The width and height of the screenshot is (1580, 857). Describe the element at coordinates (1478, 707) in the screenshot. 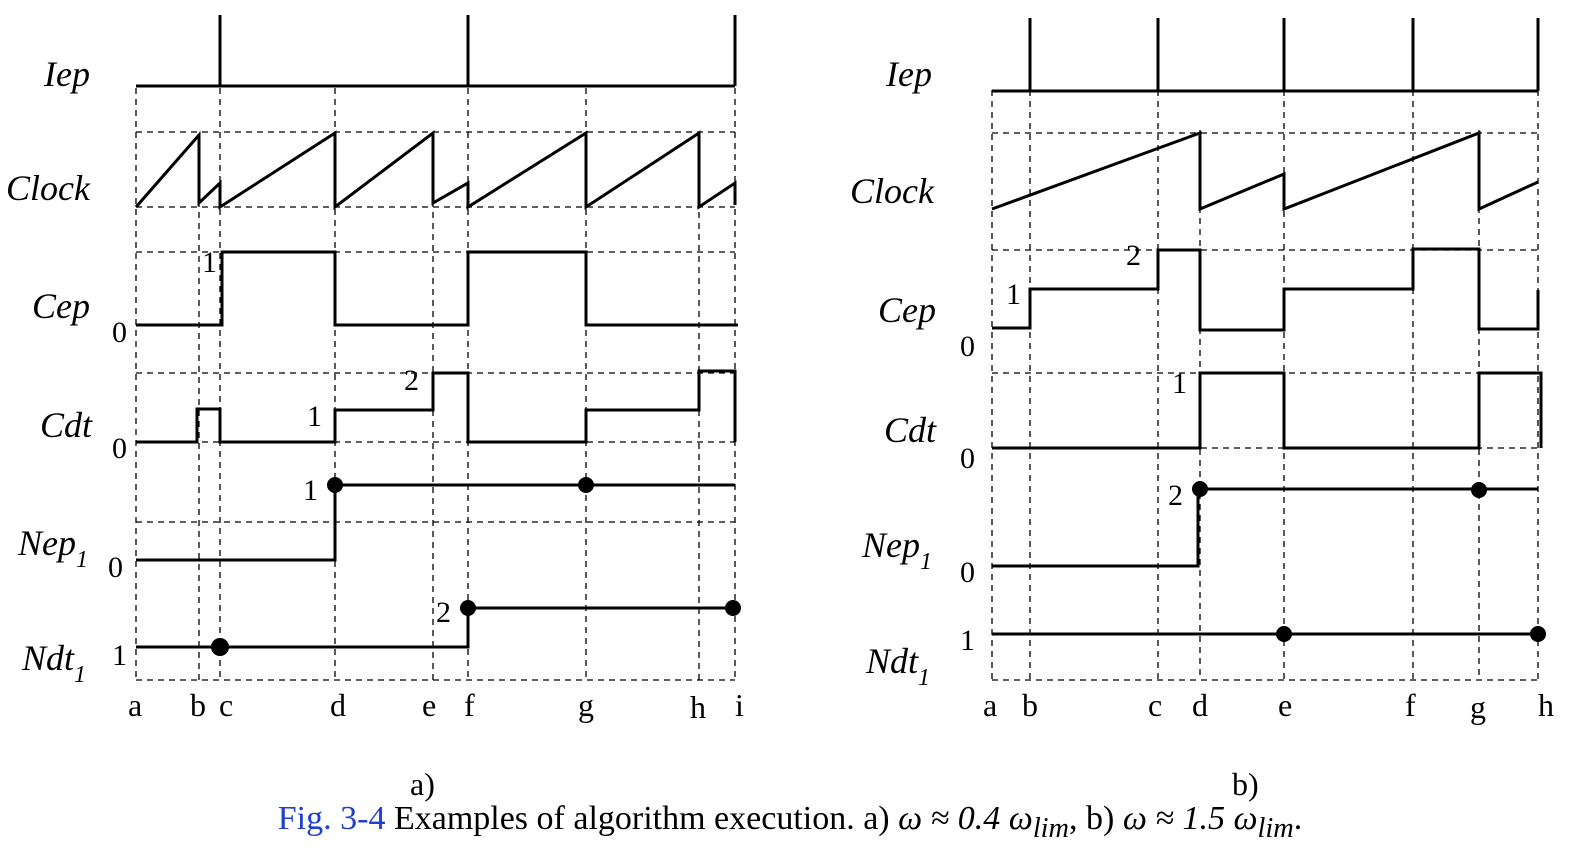

I see `panel-b-tick-g: g` at that location.